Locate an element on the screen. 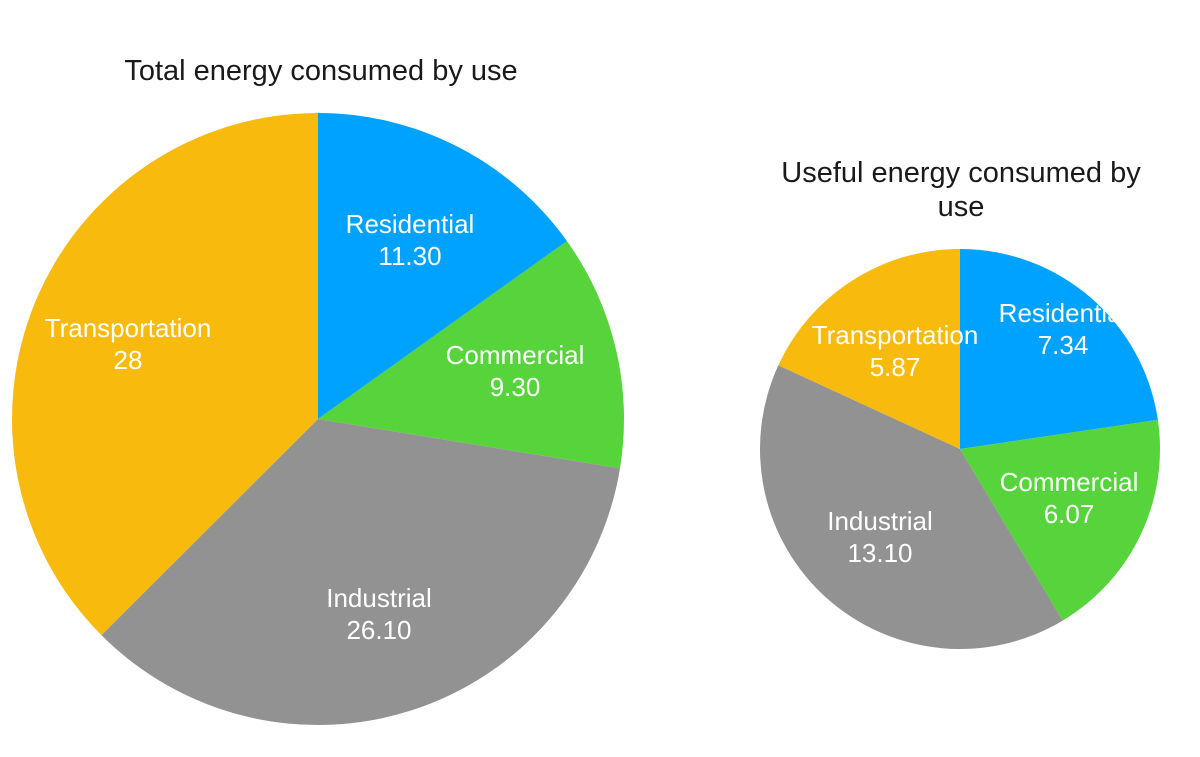 The image size is (1200, 757). left-pie-title: Total energy consumed by use is located at coordinates (321, 71).